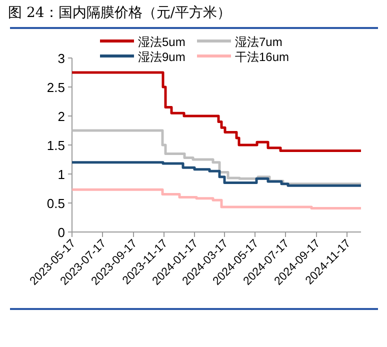 The height and width of the screenshot is (347, 387). I want to click on legend-label: 湿法5um, so click(162, 42).